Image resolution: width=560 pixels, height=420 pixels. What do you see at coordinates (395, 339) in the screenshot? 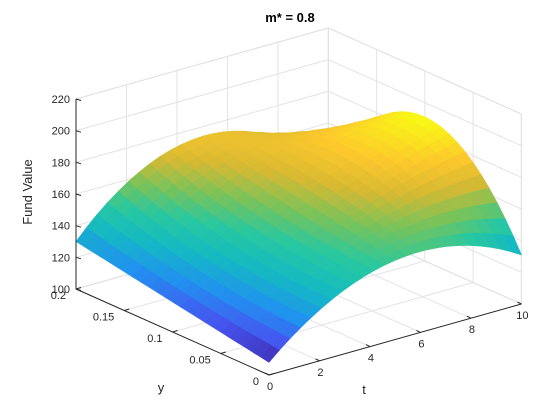
I see `t-axis-line` at bounding box center [395, 339].